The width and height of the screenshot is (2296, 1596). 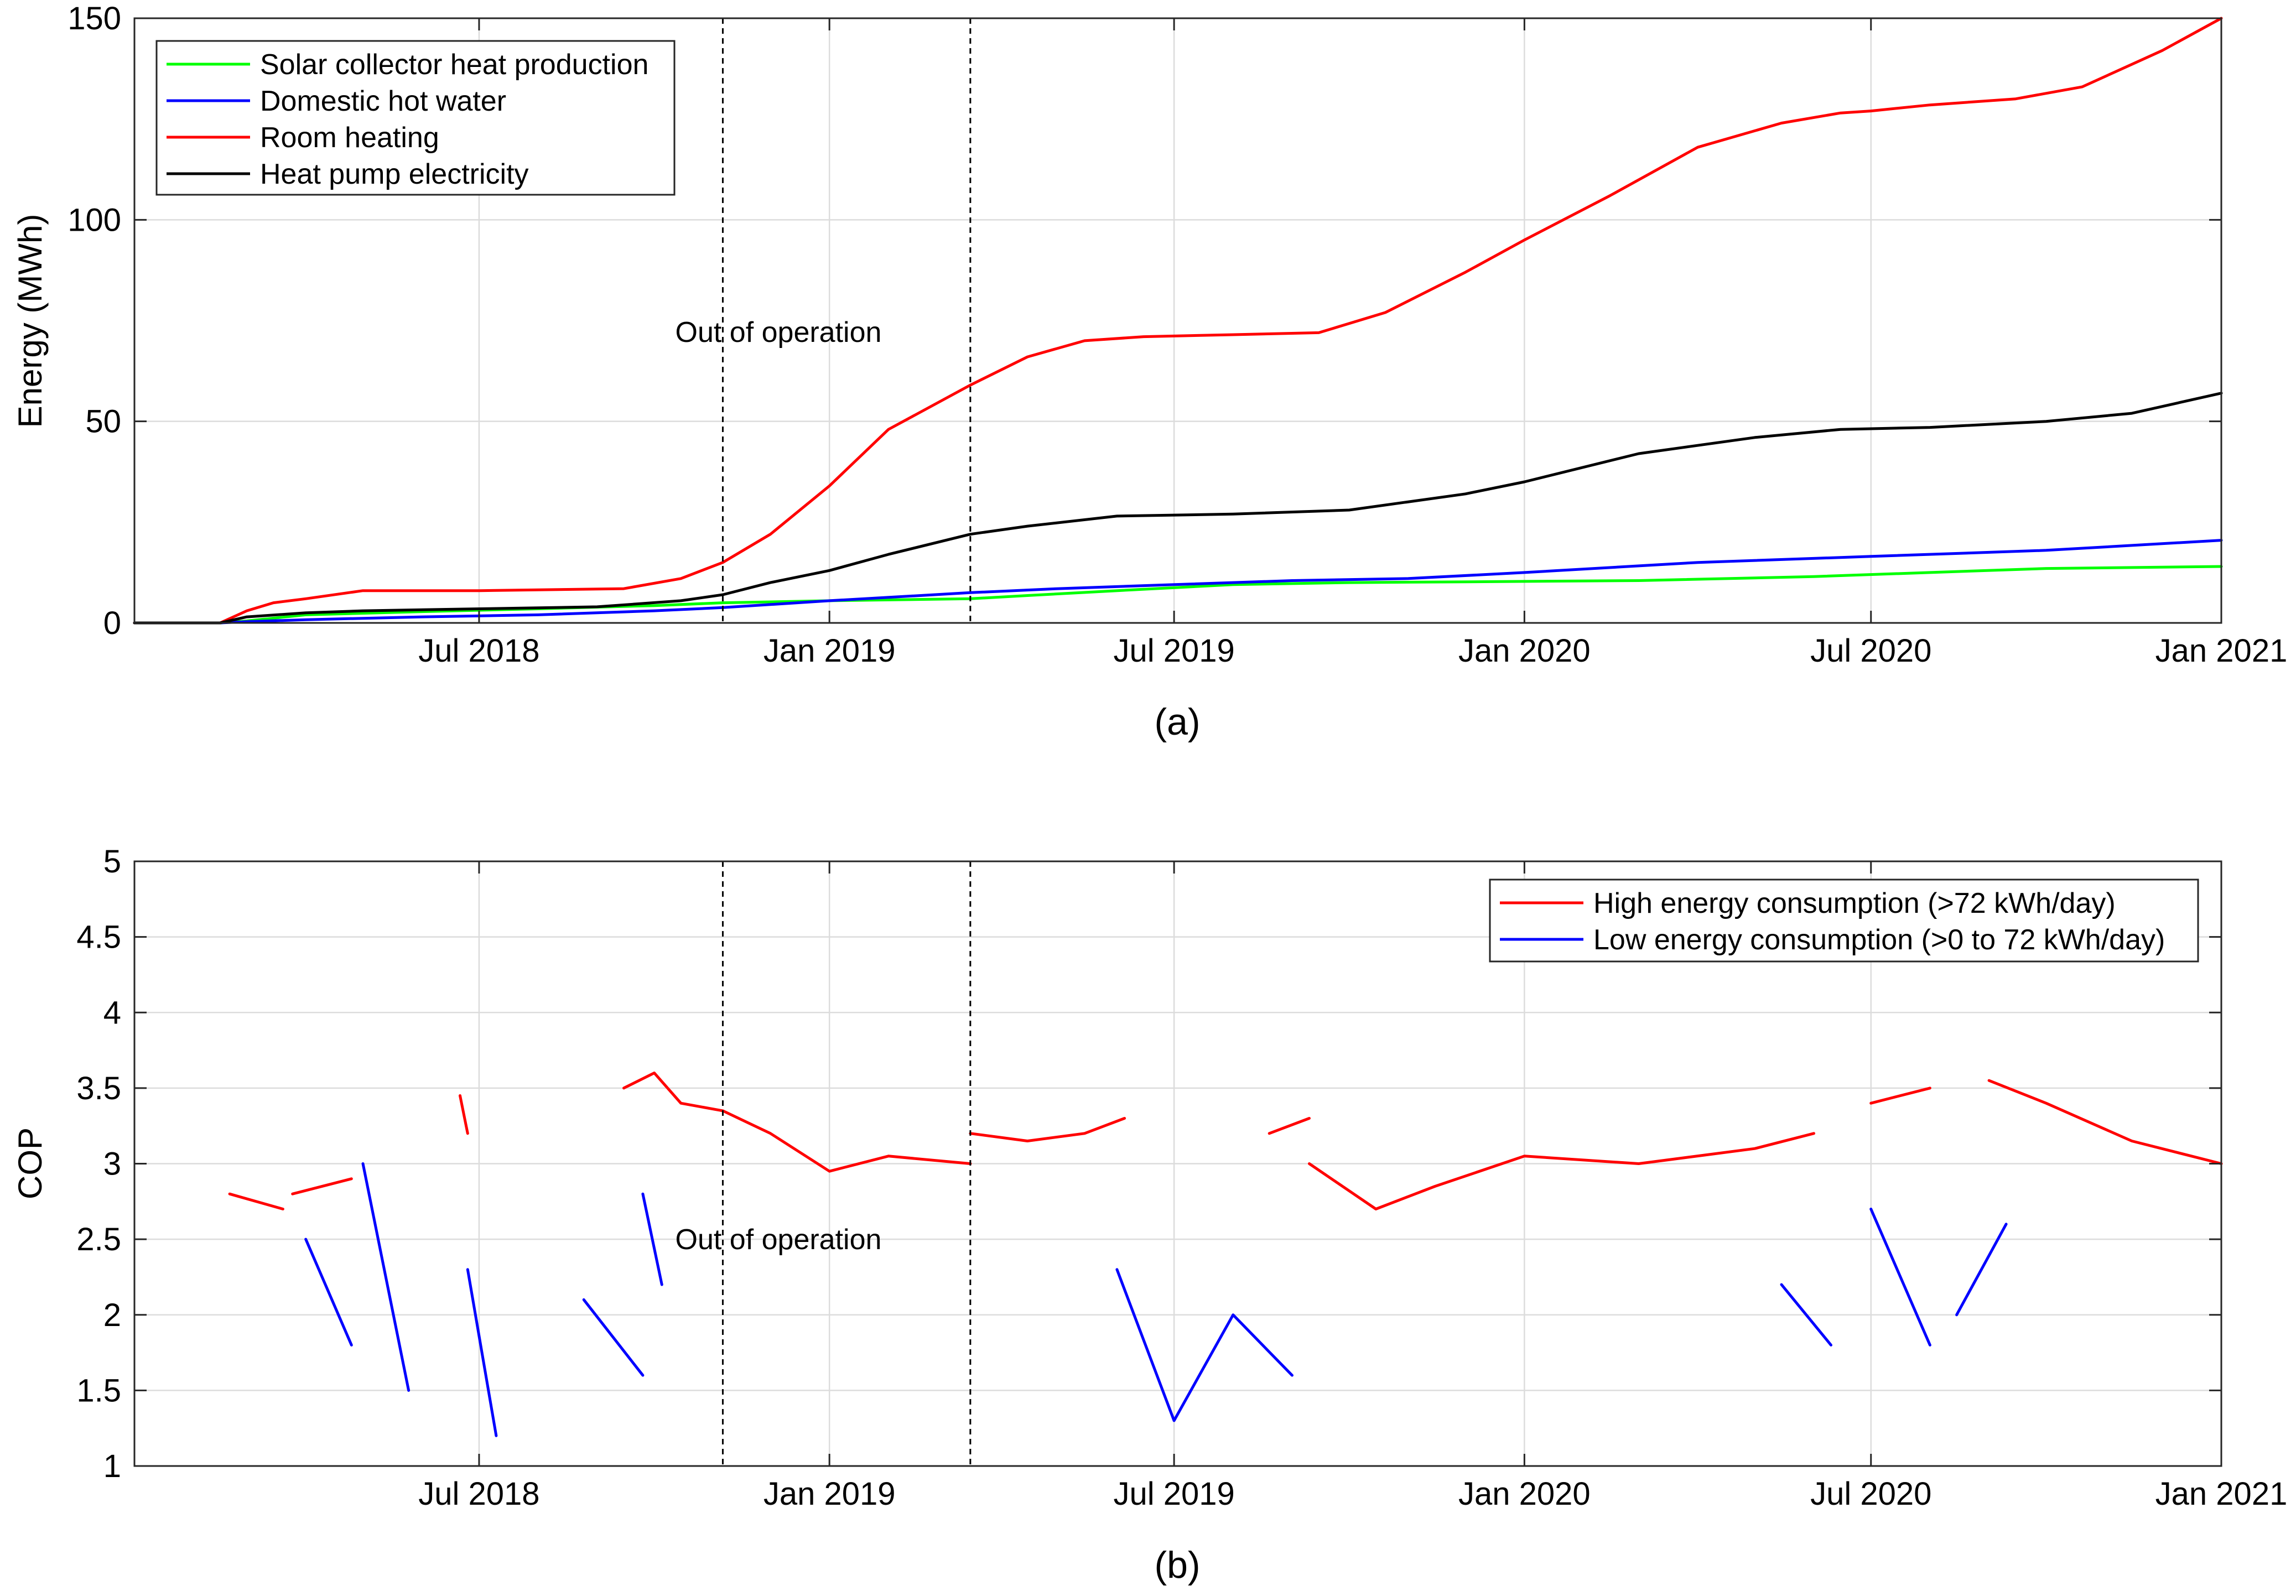 I want to click on panel-a-out-of-operation-lines, so click(x=847, y=321).